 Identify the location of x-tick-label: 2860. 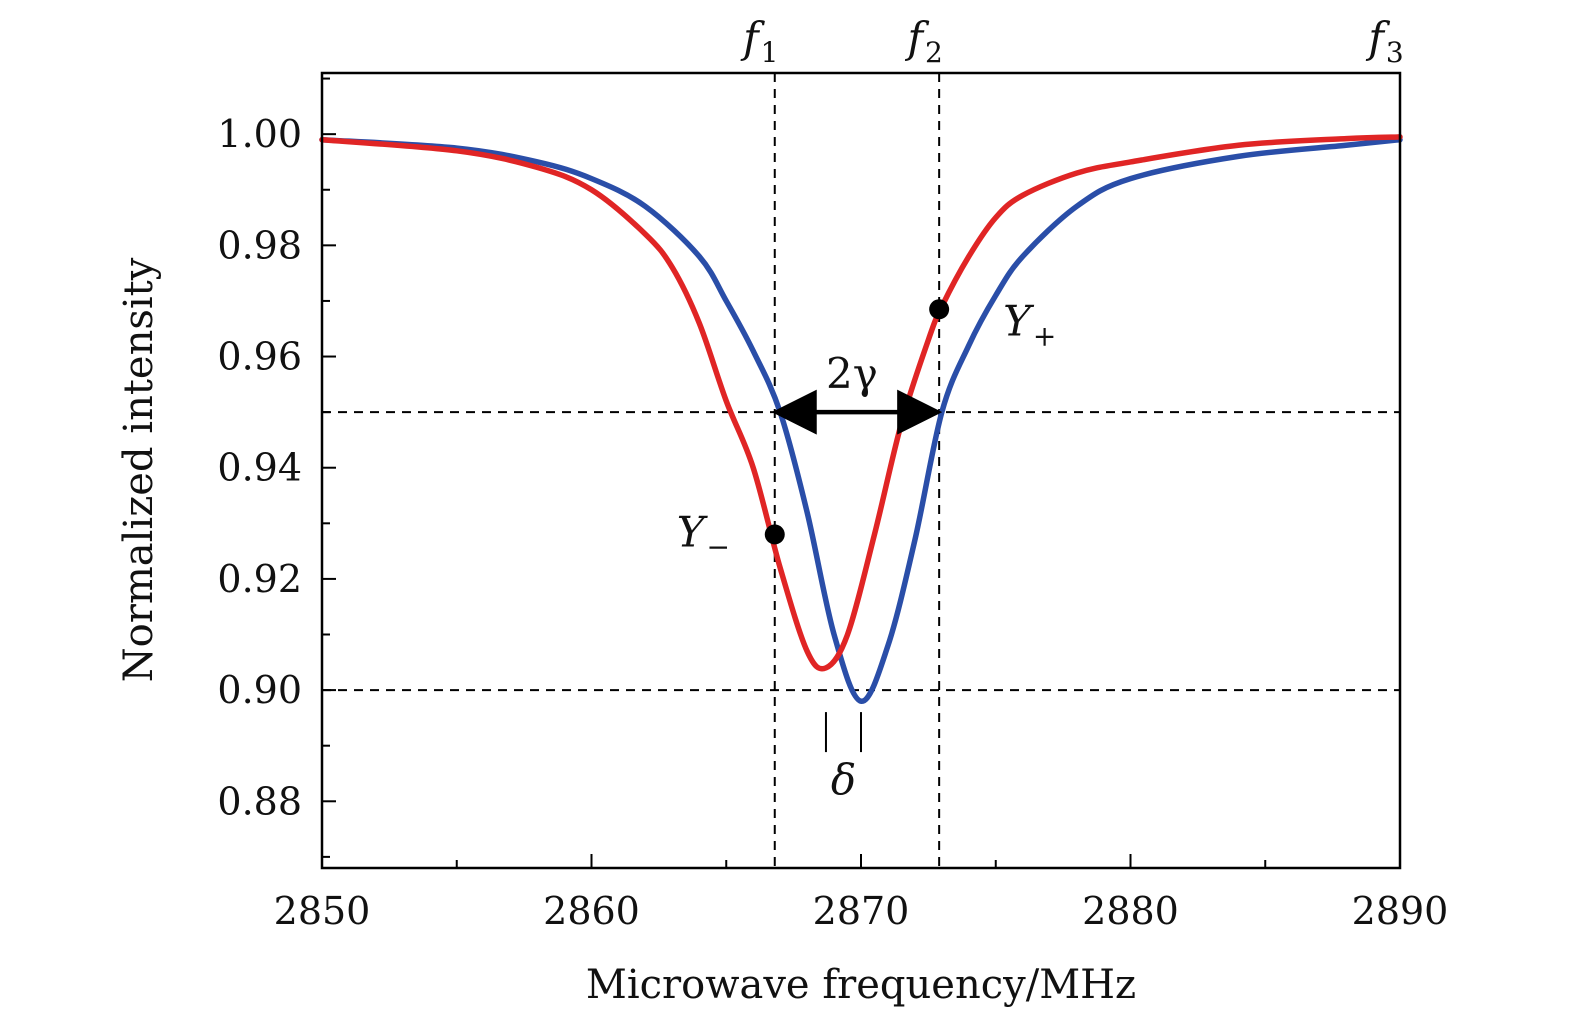
(591, 911).